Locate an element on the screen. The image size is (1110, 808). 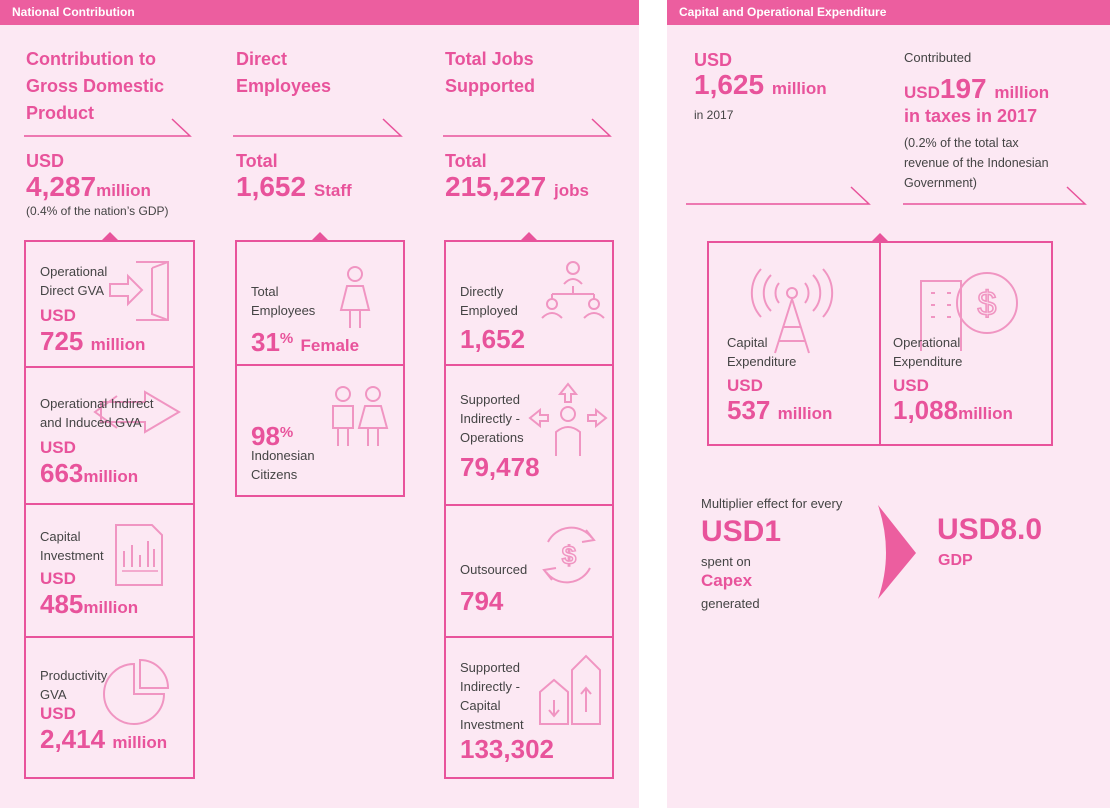
growth-bars-icon is located at coordinates (570, 689).